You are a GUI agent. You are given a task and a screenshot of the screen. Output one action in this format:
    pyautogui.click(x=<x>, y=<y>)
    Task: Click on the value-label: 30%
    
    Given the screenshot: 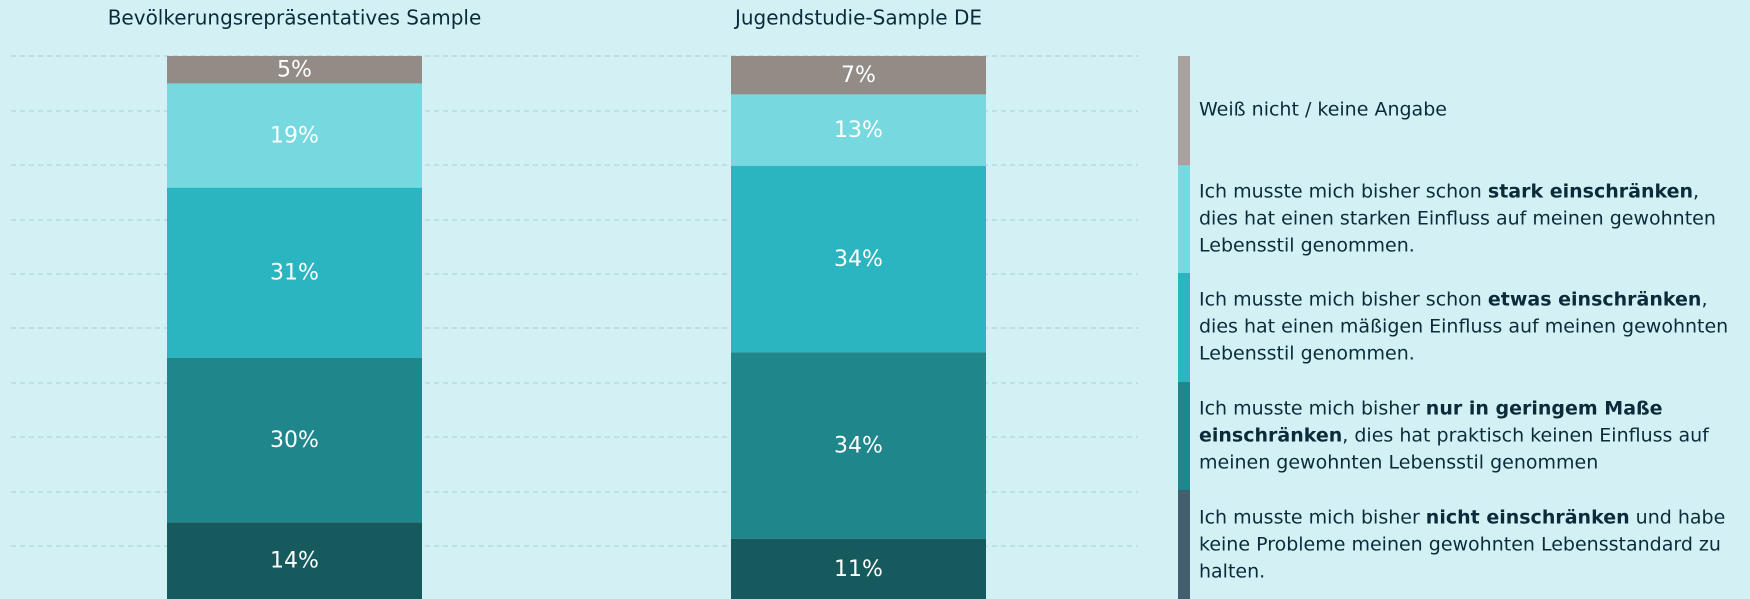 What is the action you would take?
    pyautogui.click(x=294, y=440)
    